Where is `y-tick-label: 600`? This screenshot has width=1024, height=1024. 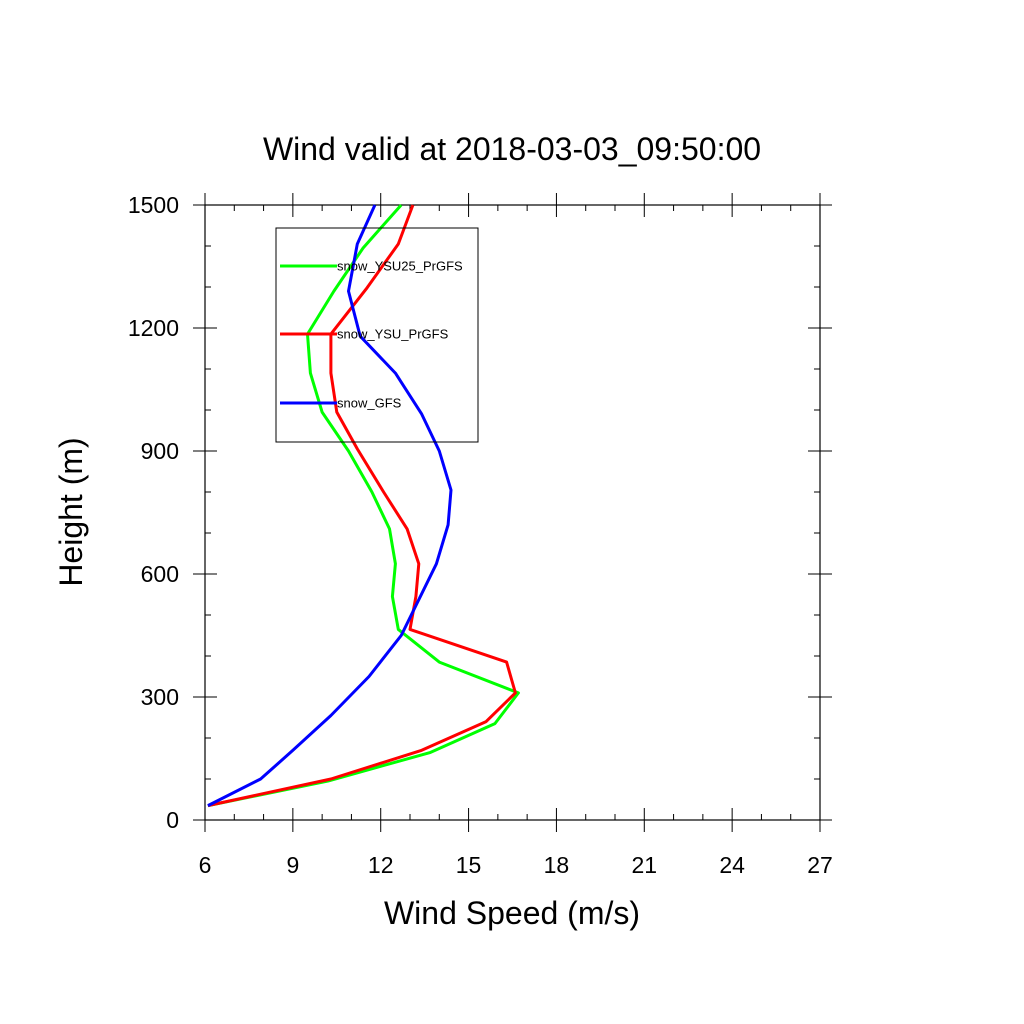
y-tick-label: 600 is located at coordinates (160, 574).